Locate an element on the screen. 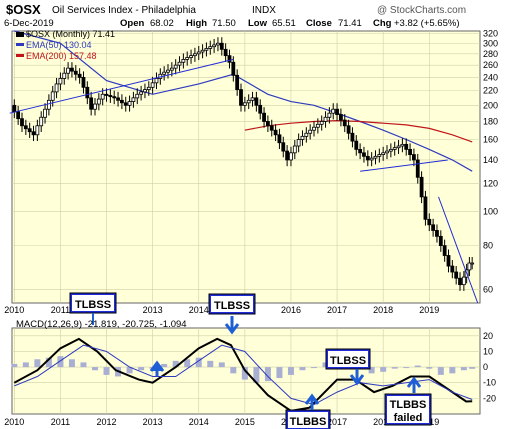 The width and height of the screenshot is (520, 429). svg-text: TLBBS is located at coordinates (408, 405).